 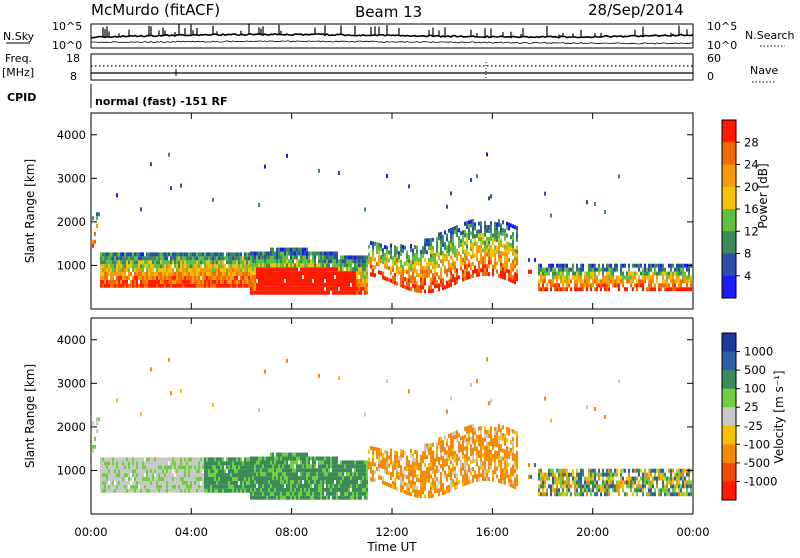 I want to click on freq-tick-top: 18, so click(x=73, y=58).